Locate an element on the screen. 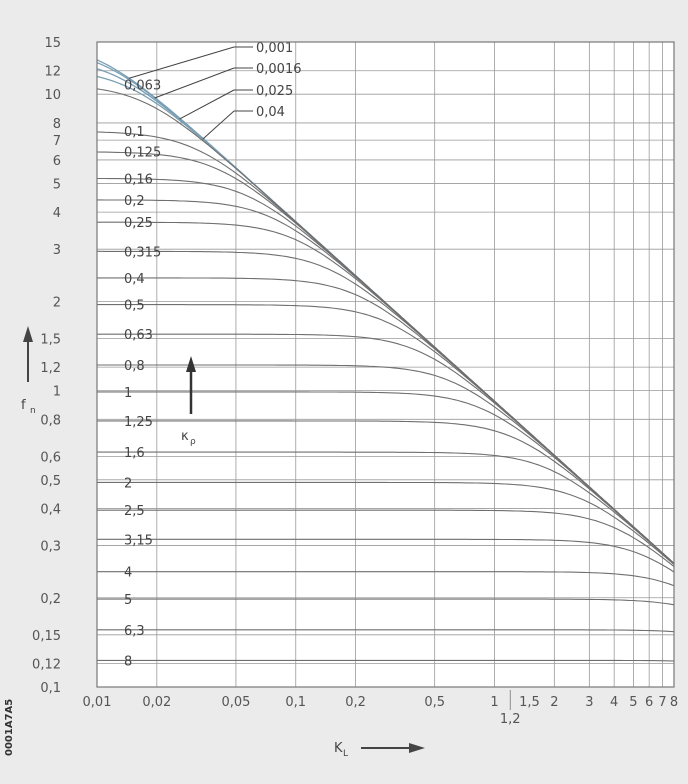 This screenshot has width=688, height=784. series-label: 3,15 is located at coordinates (138, 540).